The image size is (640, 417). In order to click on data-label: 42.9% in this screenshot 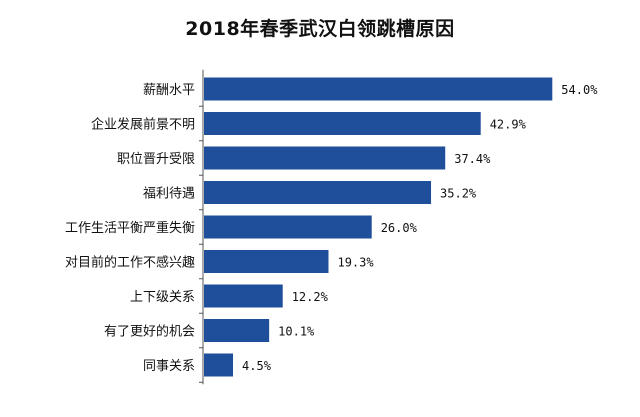, I will do `click(508, 125)`.